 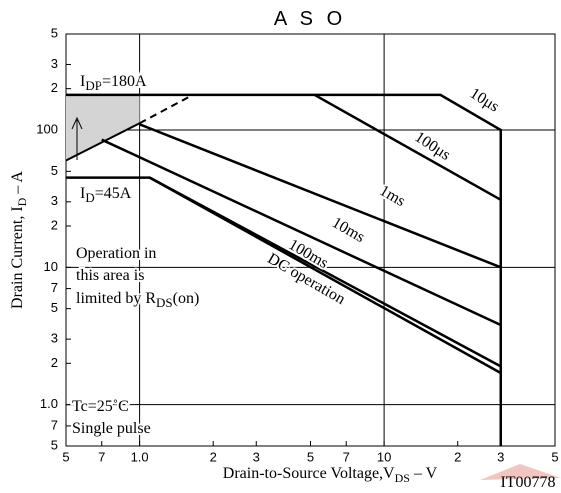 I want to click on area-note: this area is, so click(x=110, y=275).